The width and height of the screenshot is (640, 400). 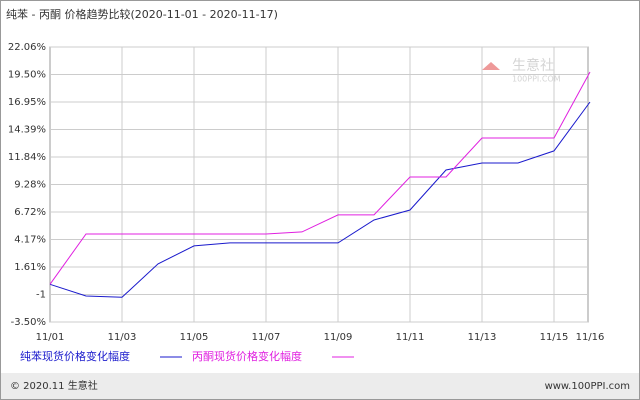 What do you see at coordinates (533, 65) in the screenshot?
I see `watermark-name: 生意社` at bounding box center [533, 65].